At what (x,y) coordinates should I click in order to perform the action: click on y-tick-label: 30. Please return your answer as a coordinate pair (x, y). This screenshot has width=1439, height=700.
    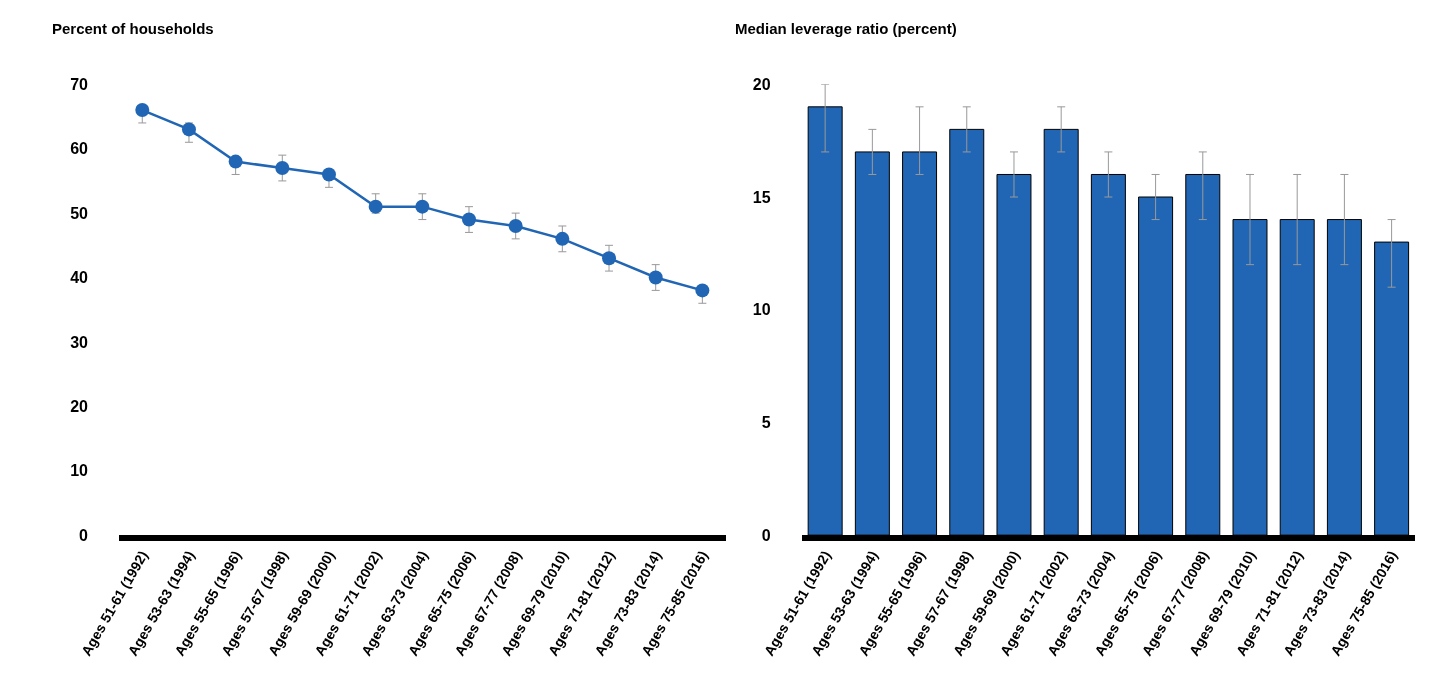
    Looking at the image, I should click on (79, 342).